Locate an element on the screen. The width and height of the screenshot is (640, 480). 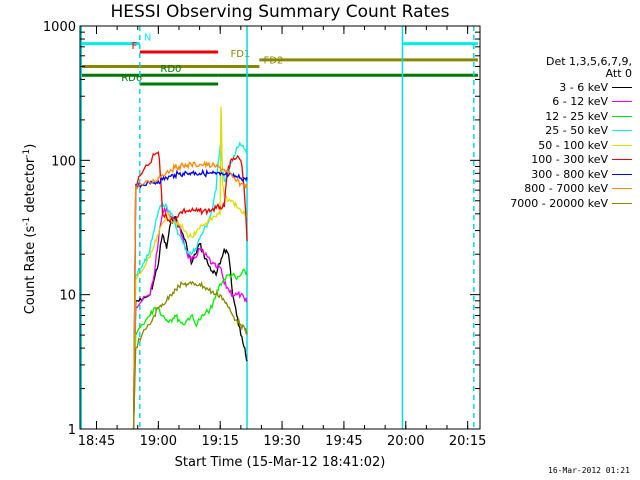
legend-entry: 50 - 100 keV is located at coordinates (560, 145).